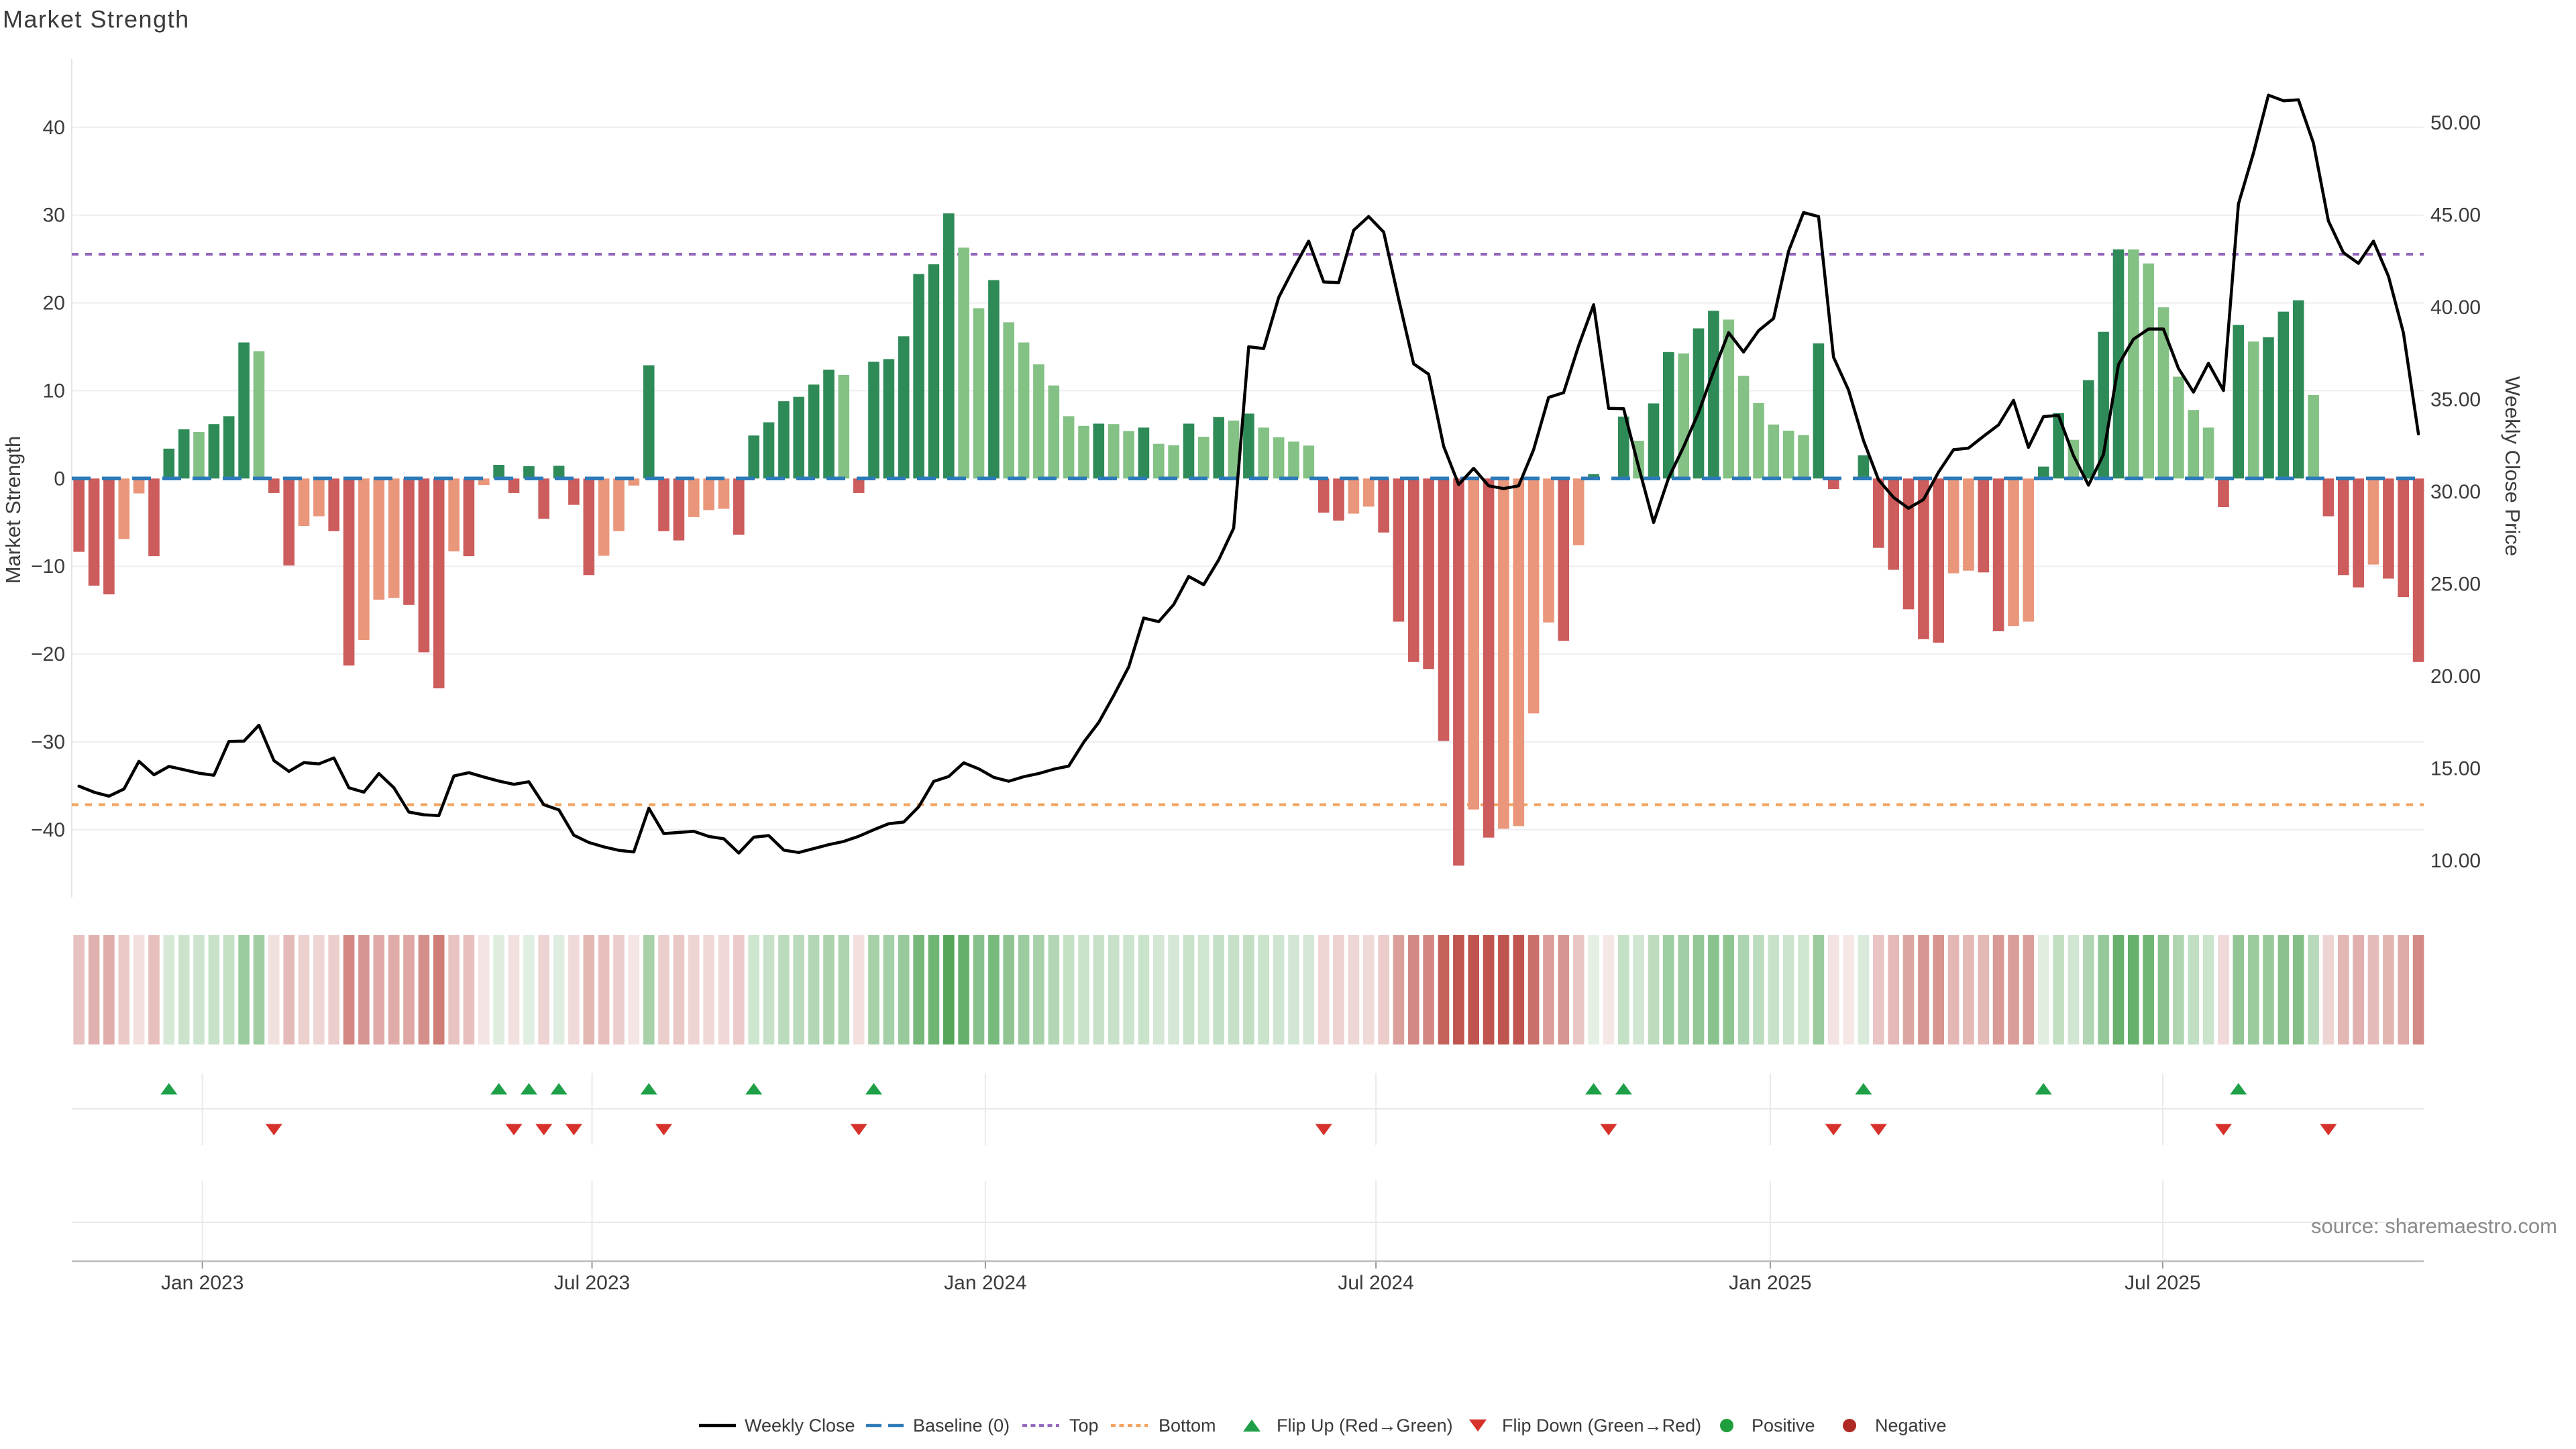 Image resolution: width=2576 pixels, height=1449 pixels. I want to click on svg-text: 20.00, so click(2455, 676).